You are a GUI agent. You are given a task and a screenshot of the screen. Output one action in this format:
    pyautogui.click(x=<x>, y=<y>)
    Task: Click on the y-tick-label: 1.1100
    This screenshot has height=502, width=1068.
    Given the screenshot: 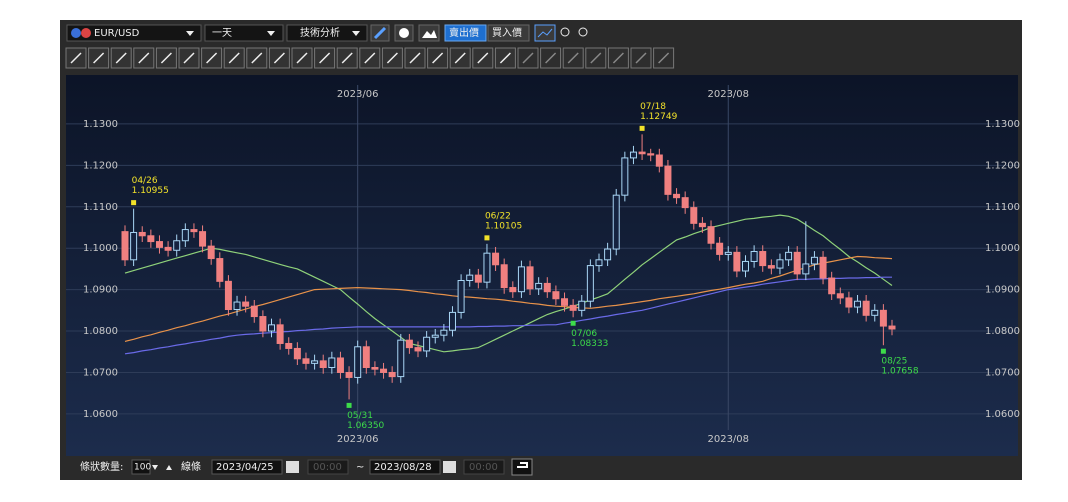 What is the action you would take?
    pyautogui.click(x=1002, y=207)
    